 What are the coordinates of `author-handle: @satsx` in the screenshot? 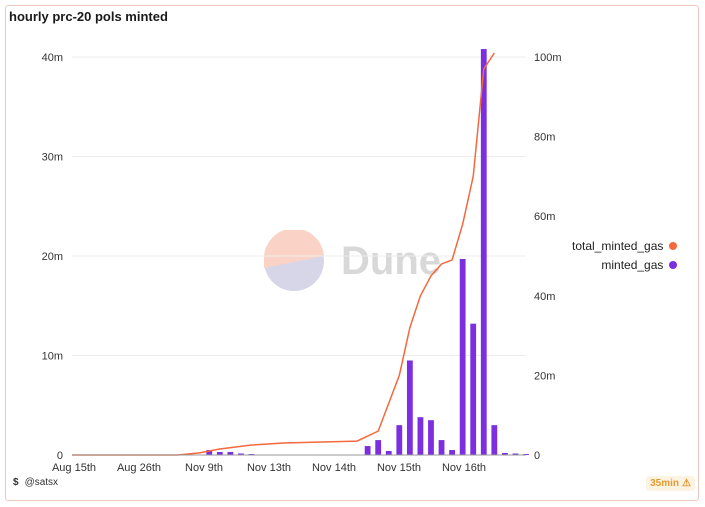 It's located at (41, 482).